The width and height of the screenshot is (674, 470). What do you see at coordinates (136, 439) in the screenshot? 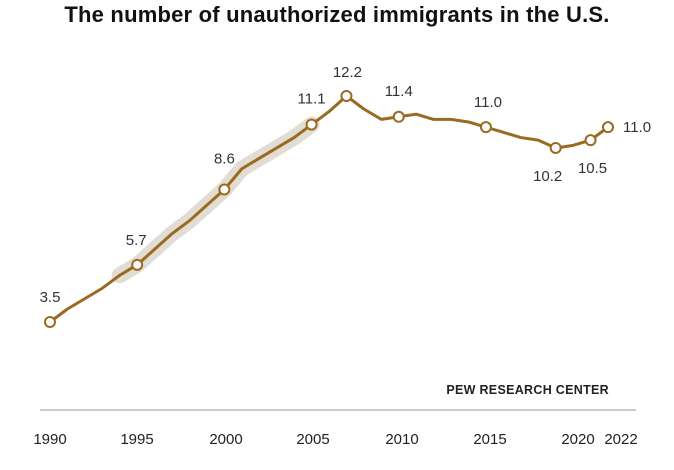
I see `x-tick-label: 1995` at bounding box center [136, 439].